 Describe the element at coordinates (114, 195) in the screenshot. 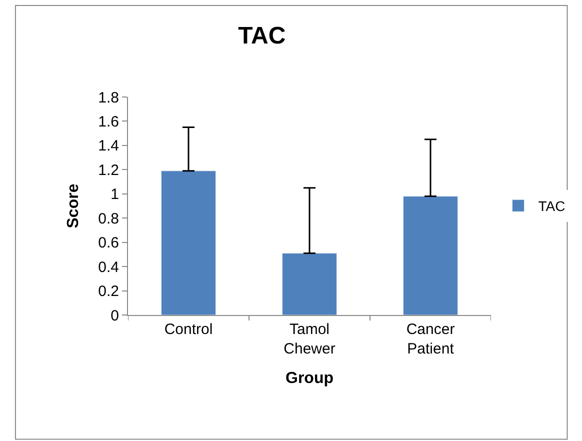

I see `y-tick-label: 1` at that location.